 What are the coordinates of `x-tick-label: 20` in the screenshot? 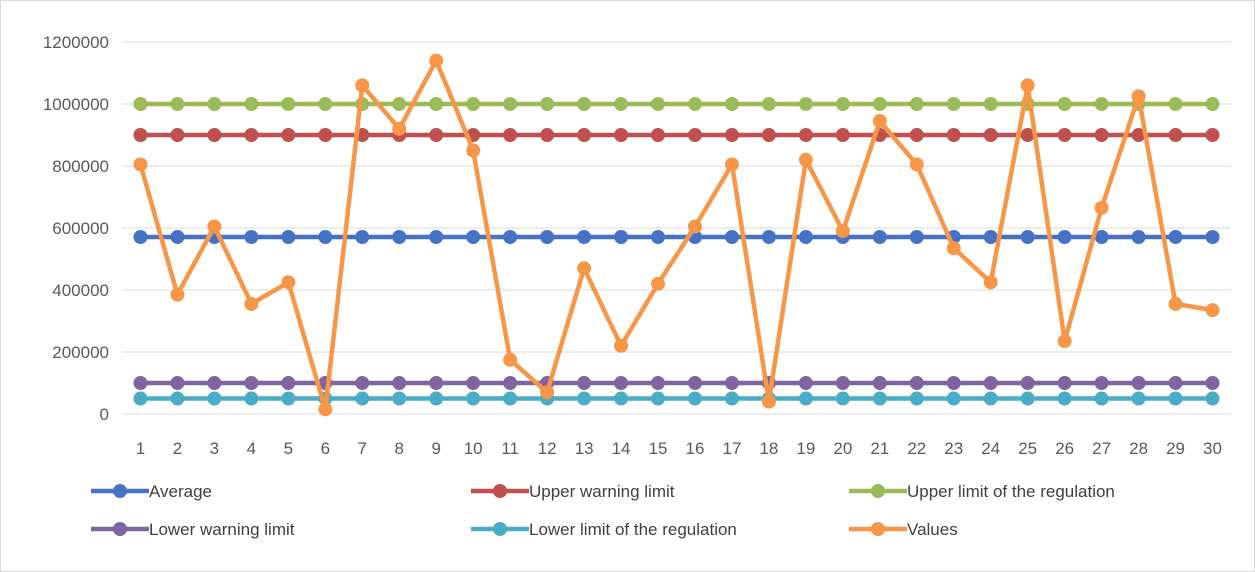 It's located at (842, 448).